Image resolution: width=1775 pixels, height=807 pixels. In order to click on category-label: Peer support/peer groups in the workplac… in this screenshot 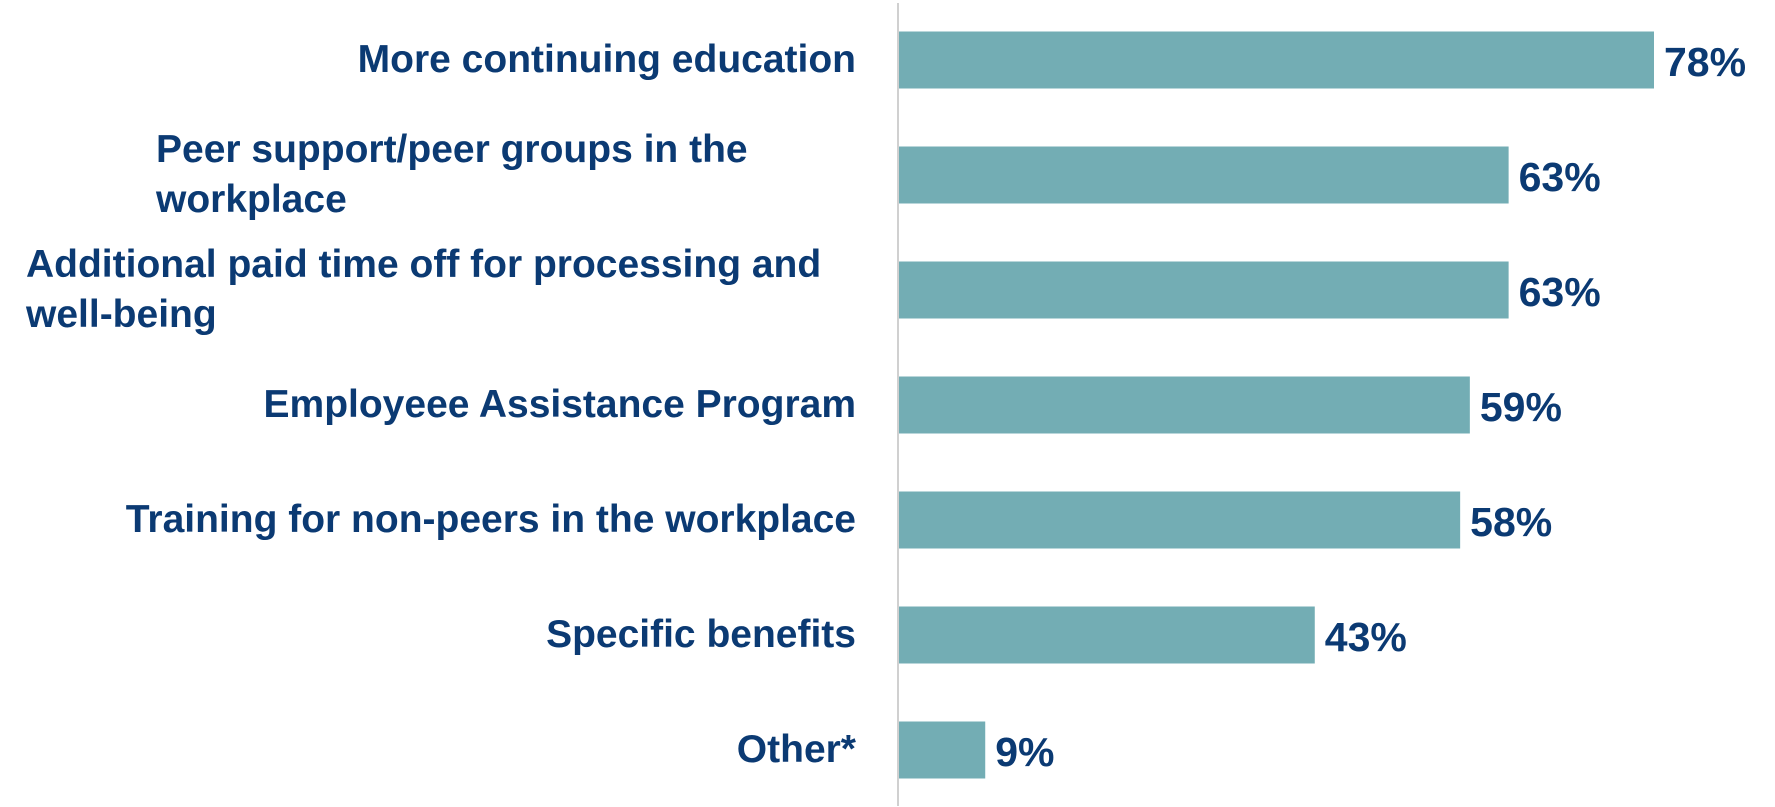, I will do `click(452, 174)`.